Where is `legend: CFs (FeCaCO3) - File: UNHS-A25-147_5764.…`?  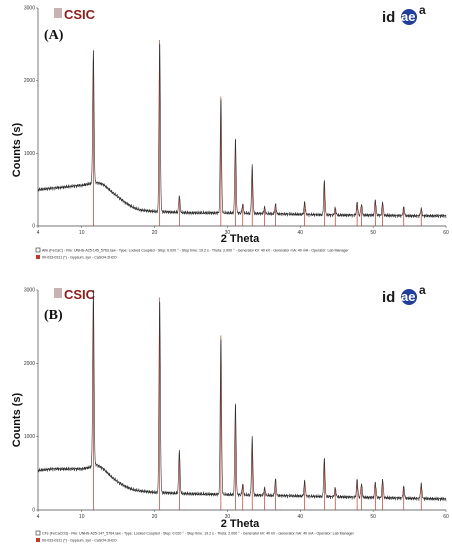
legend: CFs (FeCaCO3) - File: UNHS-A25-147_5764.… is located at coordinates (195, 536).